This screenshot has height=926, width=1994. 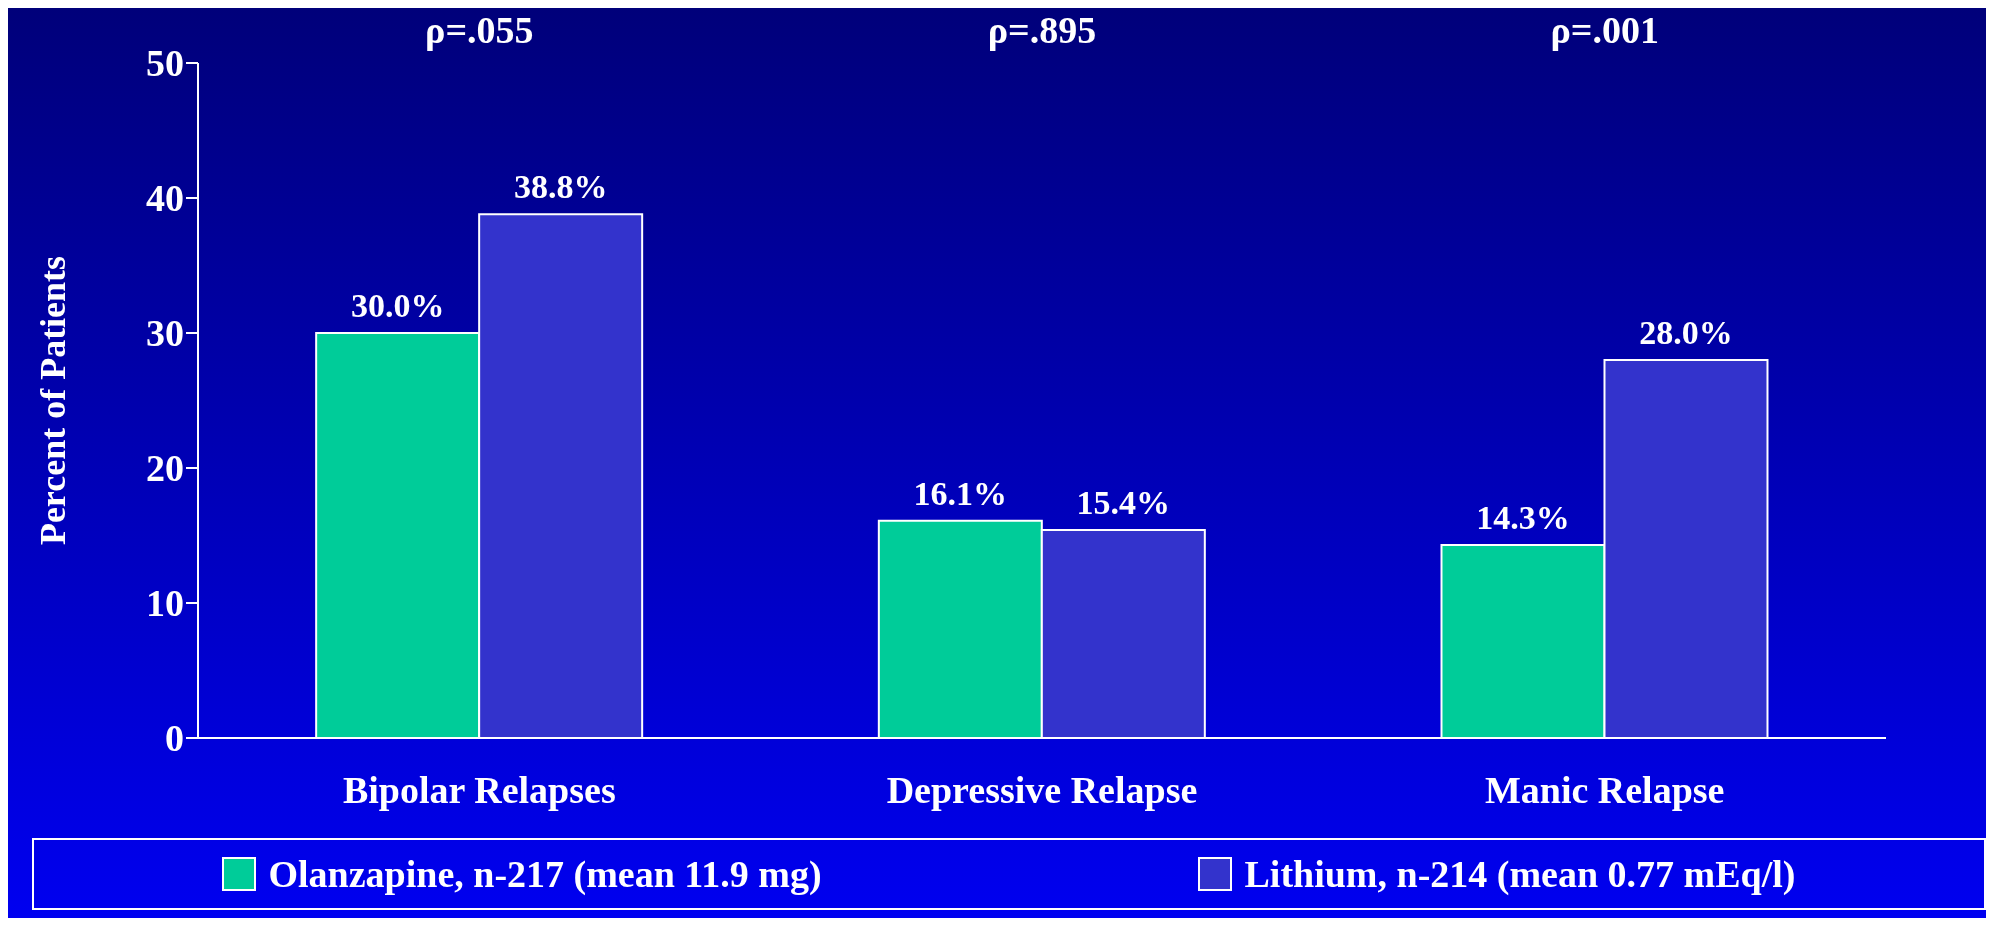 What do you see at coordinates (479, 30) in the screenshot?
I see `text: ρ=.055` at bounding box center [479, 30].